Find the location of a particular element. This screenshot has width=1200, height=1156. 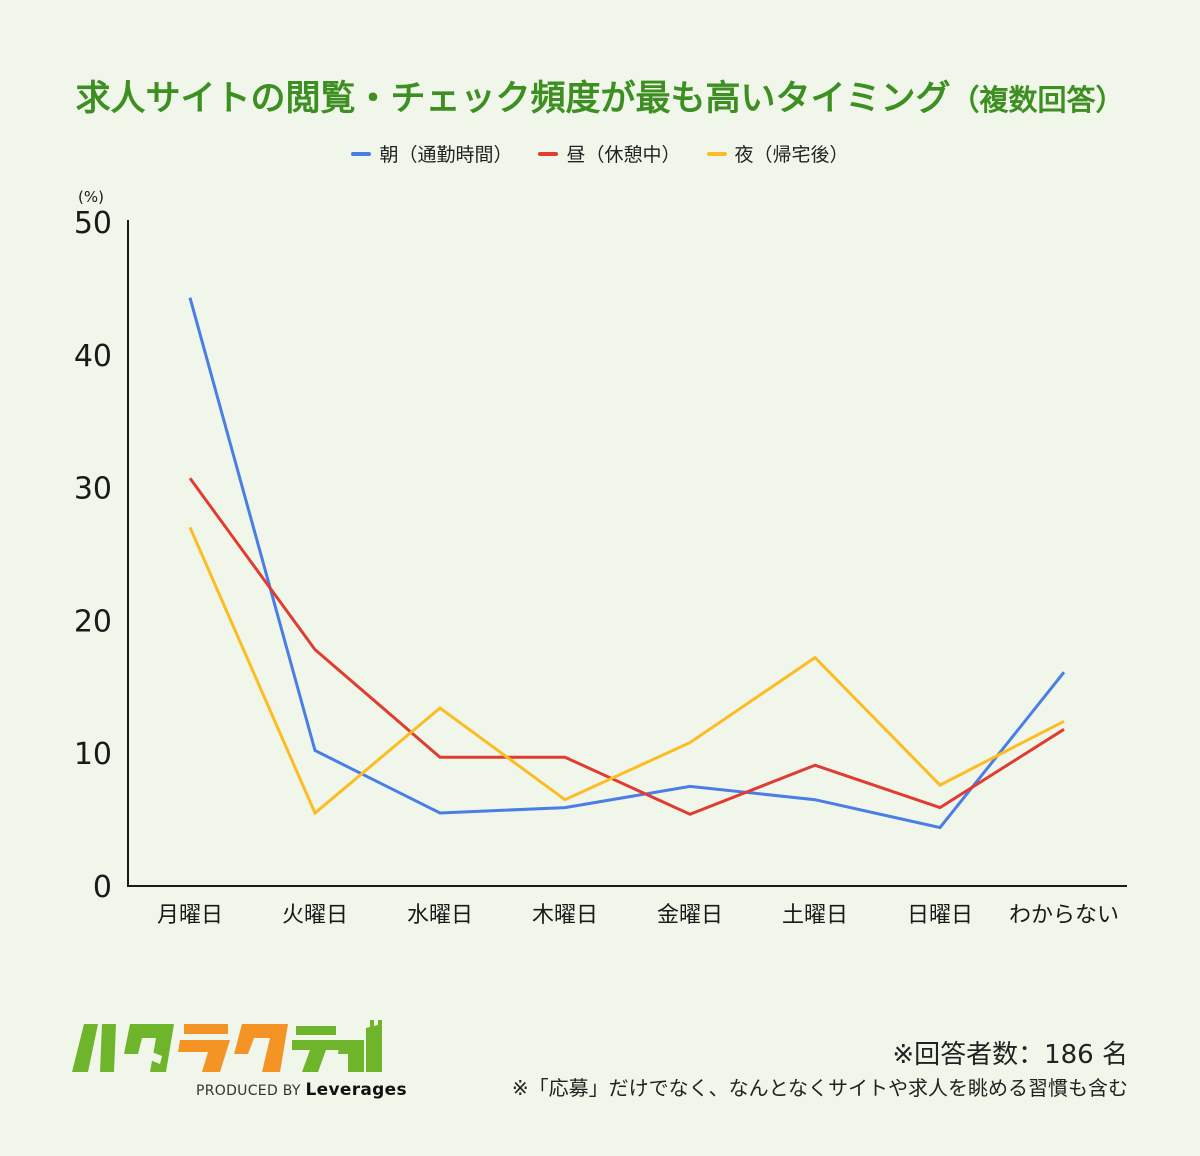

respondents-note: ※回答者数：186 名 is located at coordinates (1010, 1055).